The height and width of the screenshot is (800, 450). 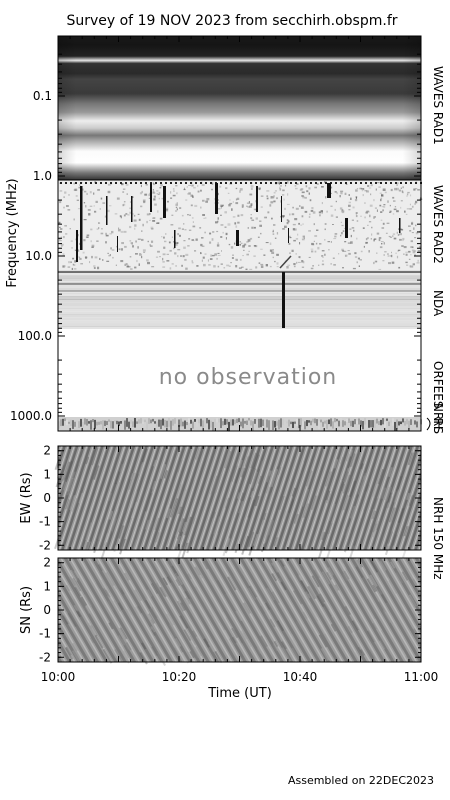 I want to click on rad2-noise, so click(x=240, y=226).